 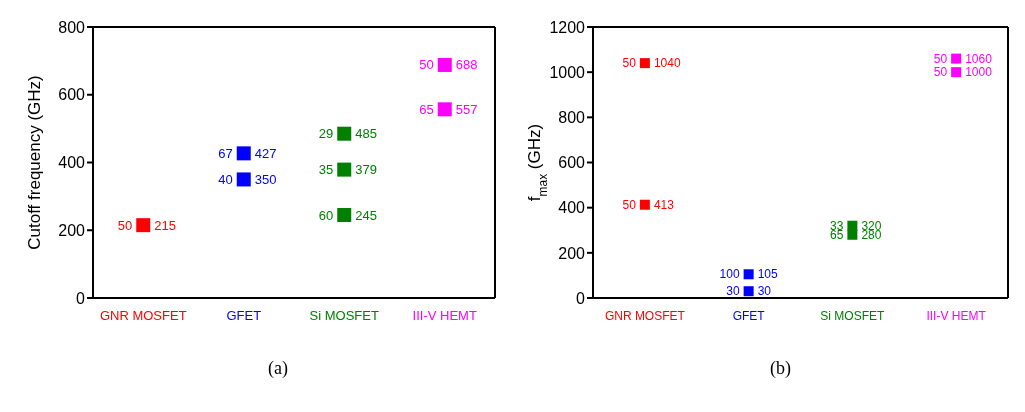 What do you see at coordinates (979, 72) in the screenshot?
I see `data-label: 1000` at bounding box center [979, 72].